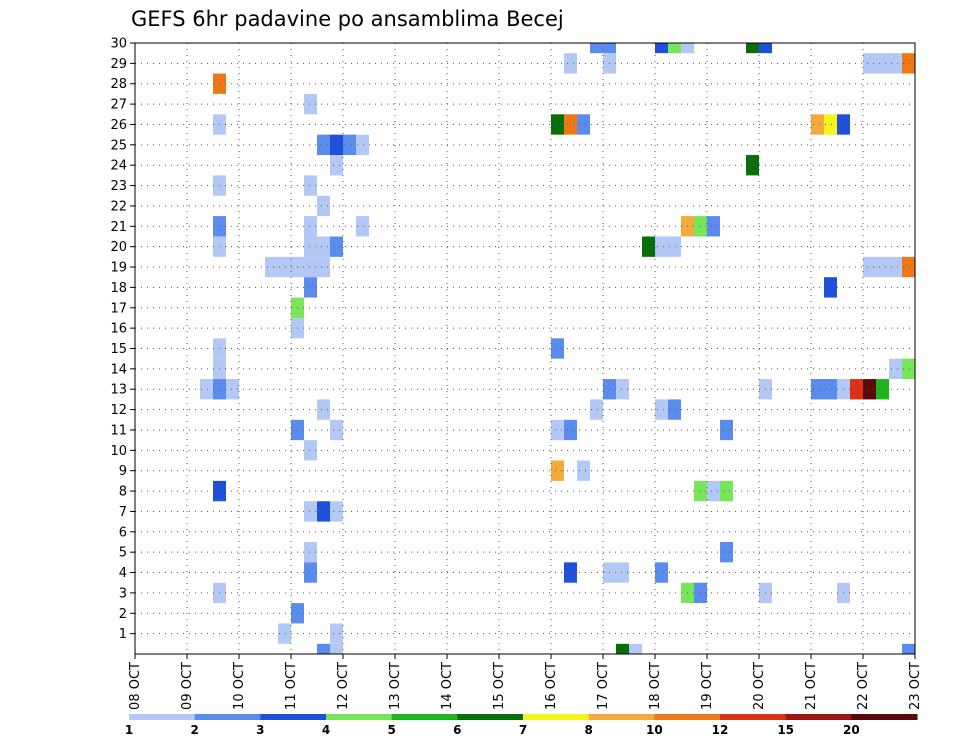 Image resolution: width=960 pixels, height=742 pixels. I want to click on colorbar-label: 4, so click(326, 730).